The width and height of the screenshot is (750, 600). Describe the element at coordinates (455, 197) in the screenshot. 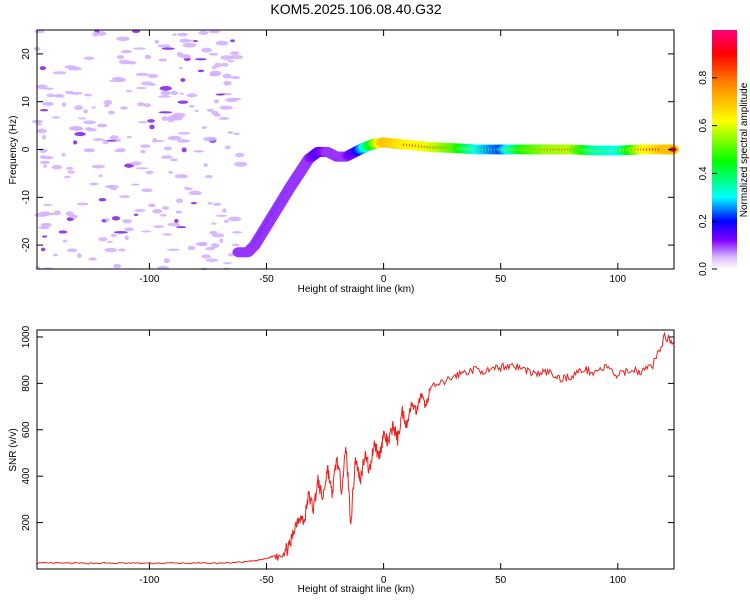

I see `spectrogram-ridge-layer` at that location.